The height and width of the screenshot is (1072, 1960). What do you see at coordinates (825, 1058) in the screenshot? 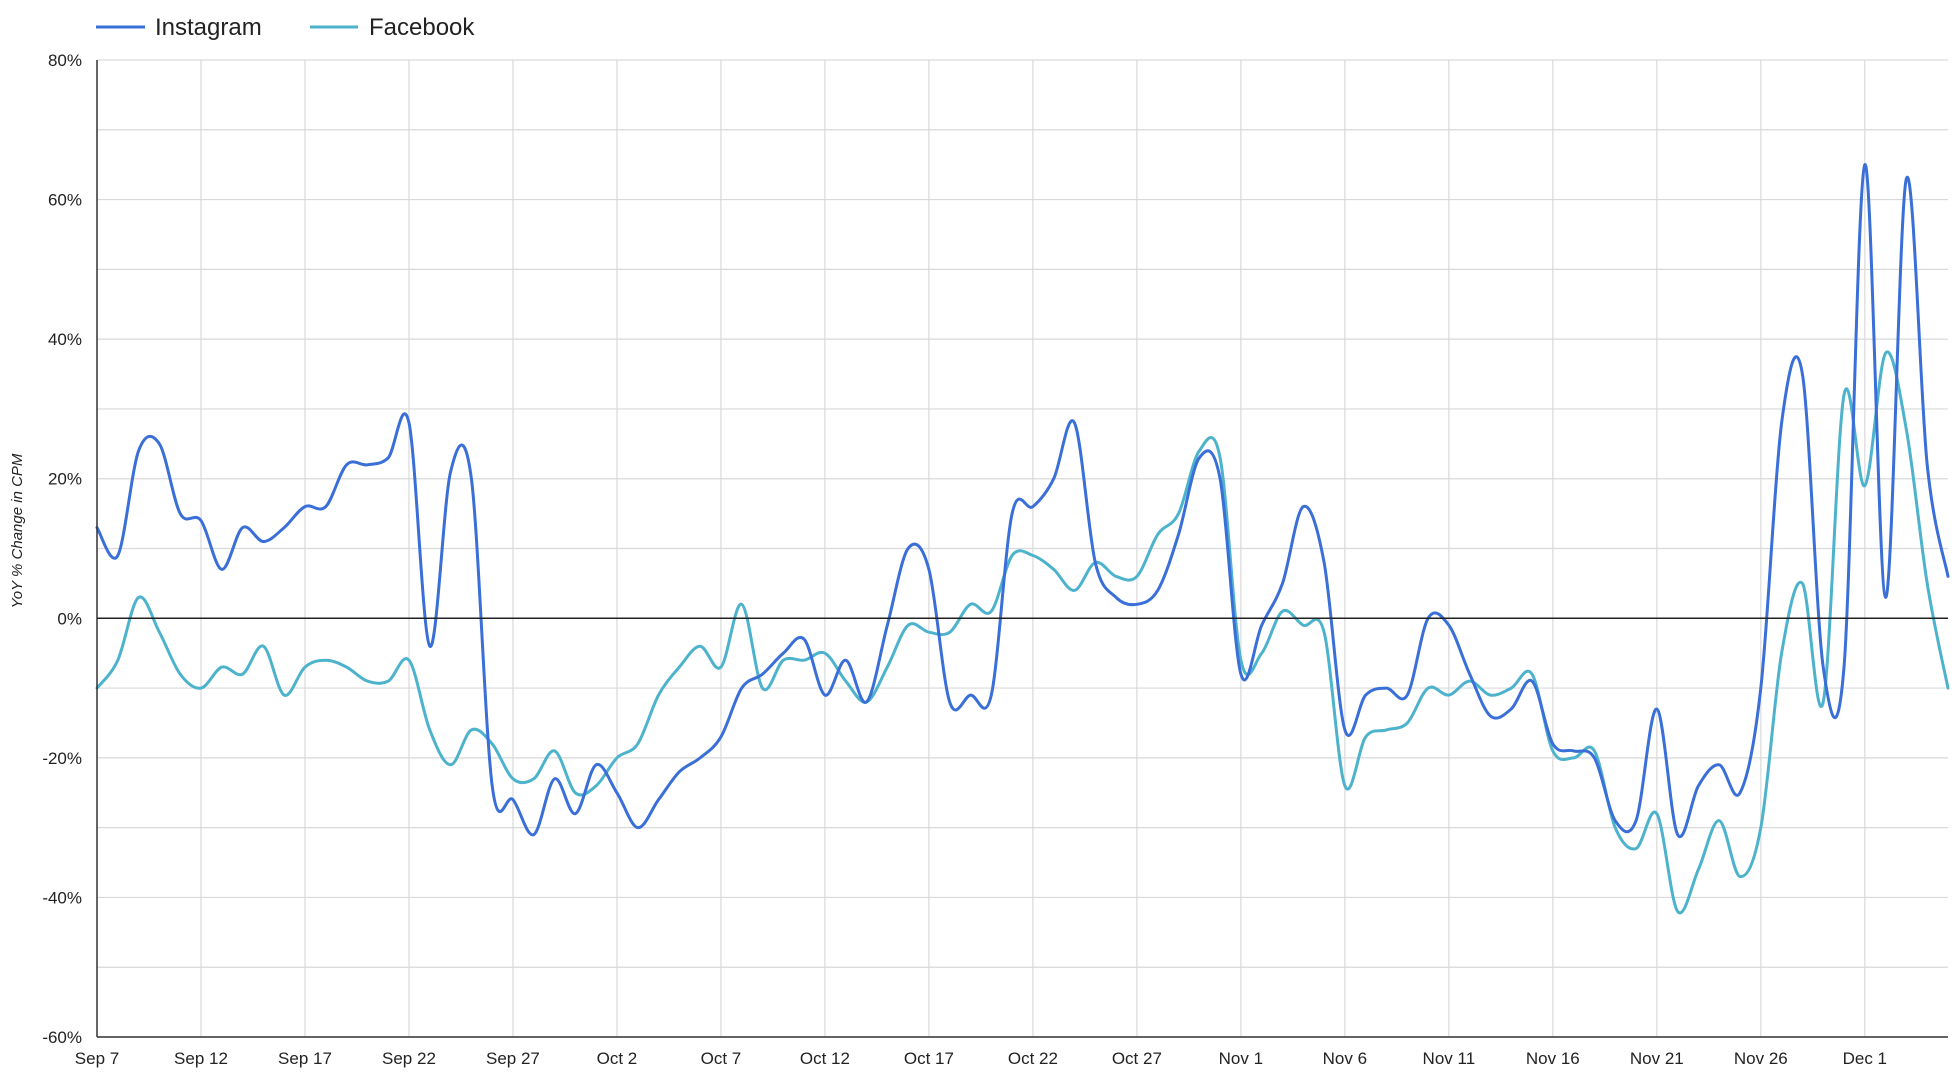
I see `x-tick-label: Oct 12` at bounding box center [825, 1058].